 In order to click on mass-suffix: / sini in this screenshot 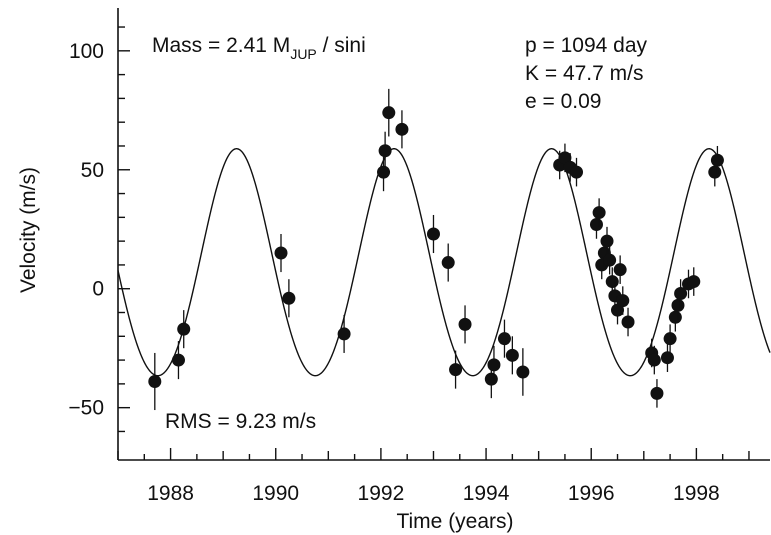, I will do `click(341, 45)`.